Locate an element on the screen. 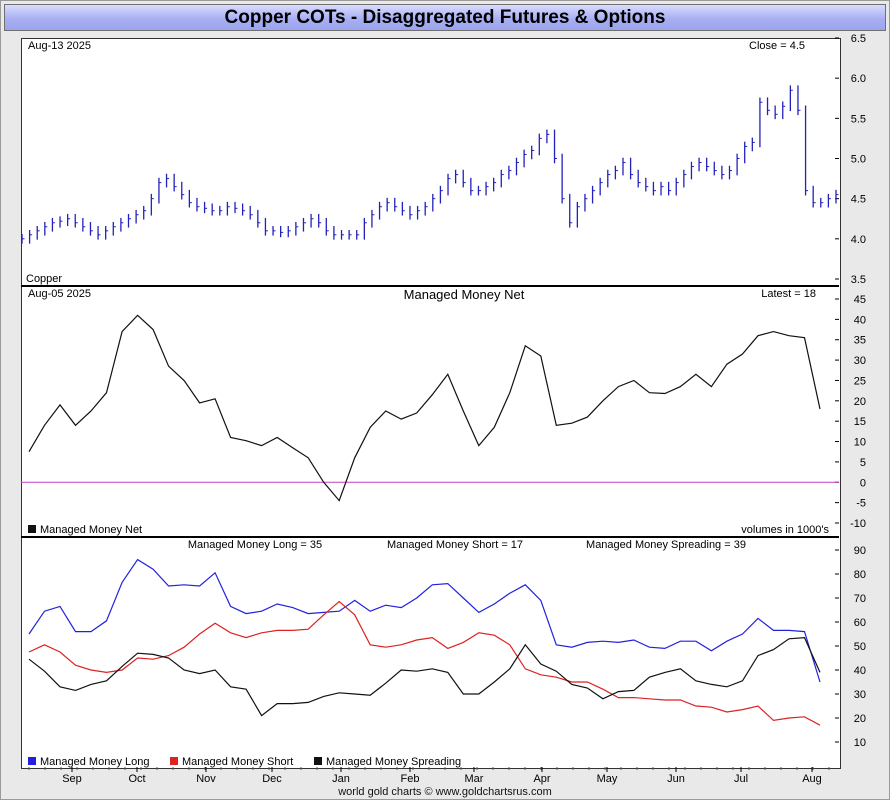 This screenshot has height=800, width=890. x-month-label: Nov is located at coordinates (206, 779).